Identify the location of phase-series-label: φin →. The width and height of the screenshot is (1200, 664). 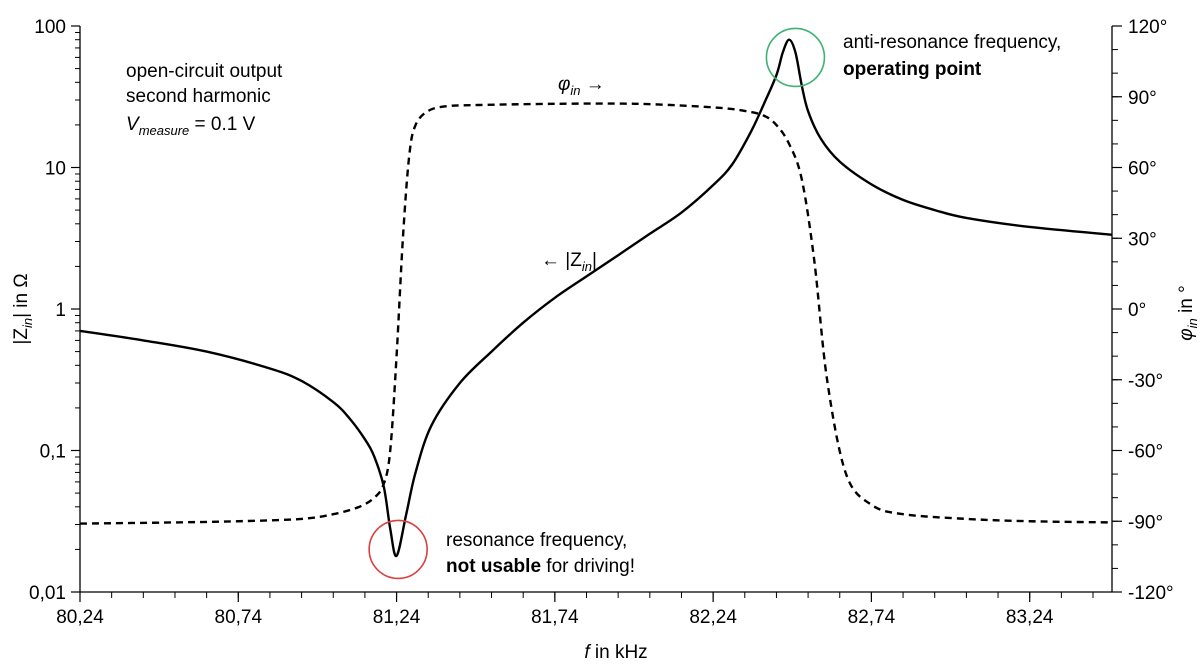
(581, 86).